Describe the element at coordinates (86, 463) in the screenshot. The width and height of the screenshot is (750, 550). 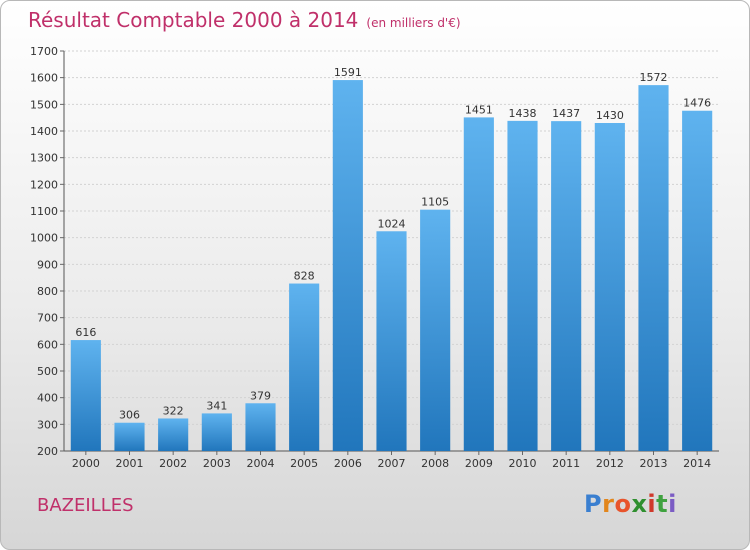
I see `x-tick-label-2000: 2000` at that location.